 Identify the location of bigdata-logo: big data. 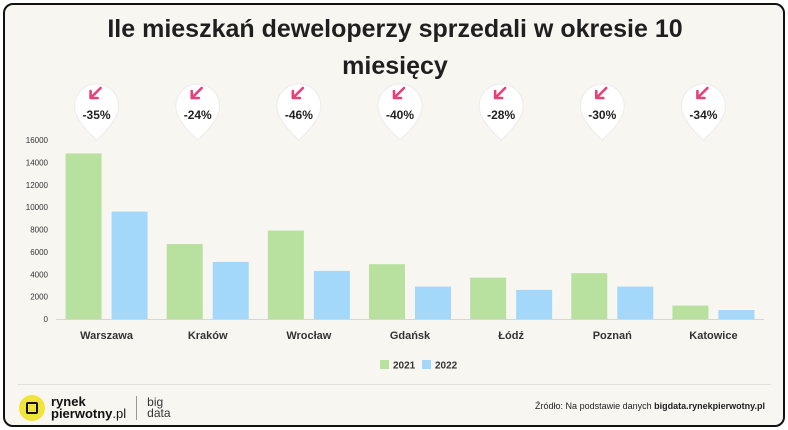
(159, 407).